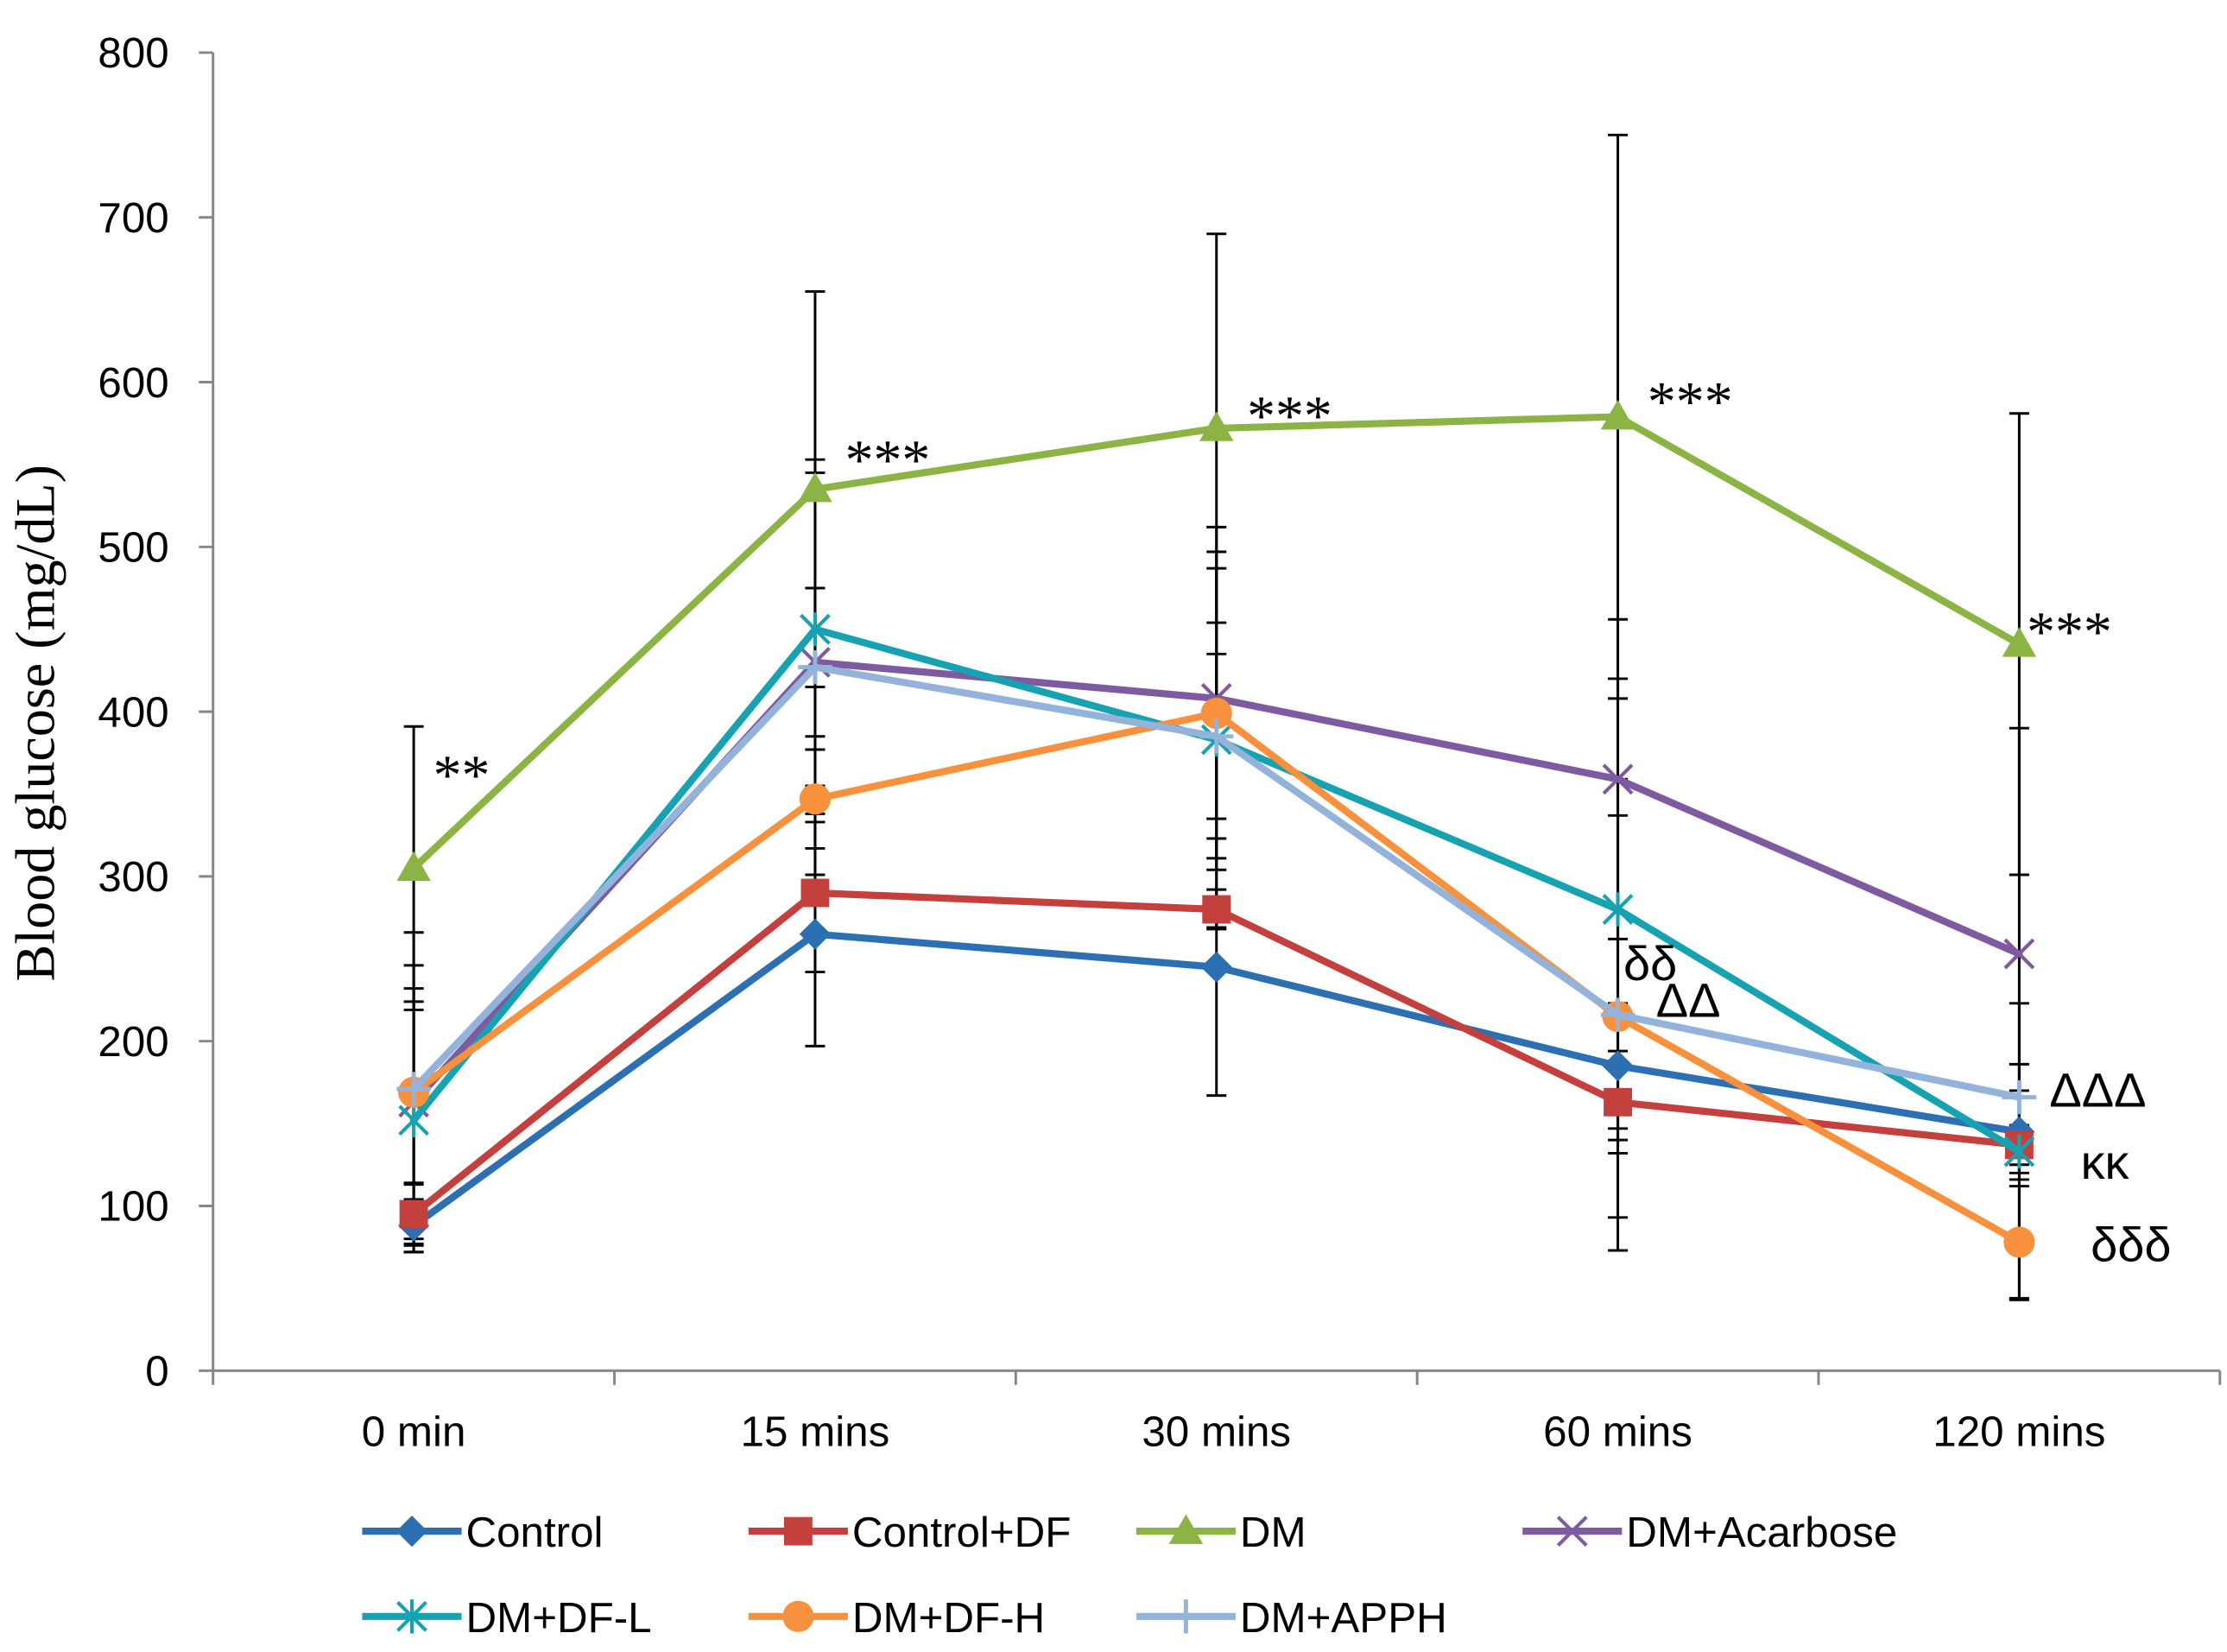 The height and width of the screenshot is (1652, 2227). I want to click on data-point-control-15-mins, so click(816, 934).